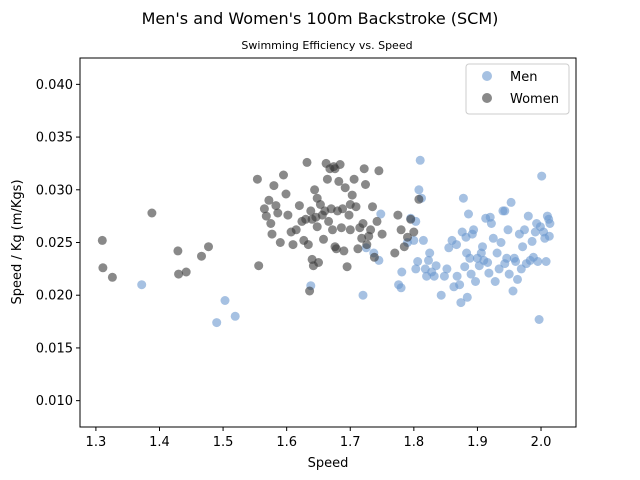 The height and width of the screenshot is (480, 640). Describe the element at coordinates (54, 296) in the screenshot. I see `y-tick-label: 0.020` at that location.